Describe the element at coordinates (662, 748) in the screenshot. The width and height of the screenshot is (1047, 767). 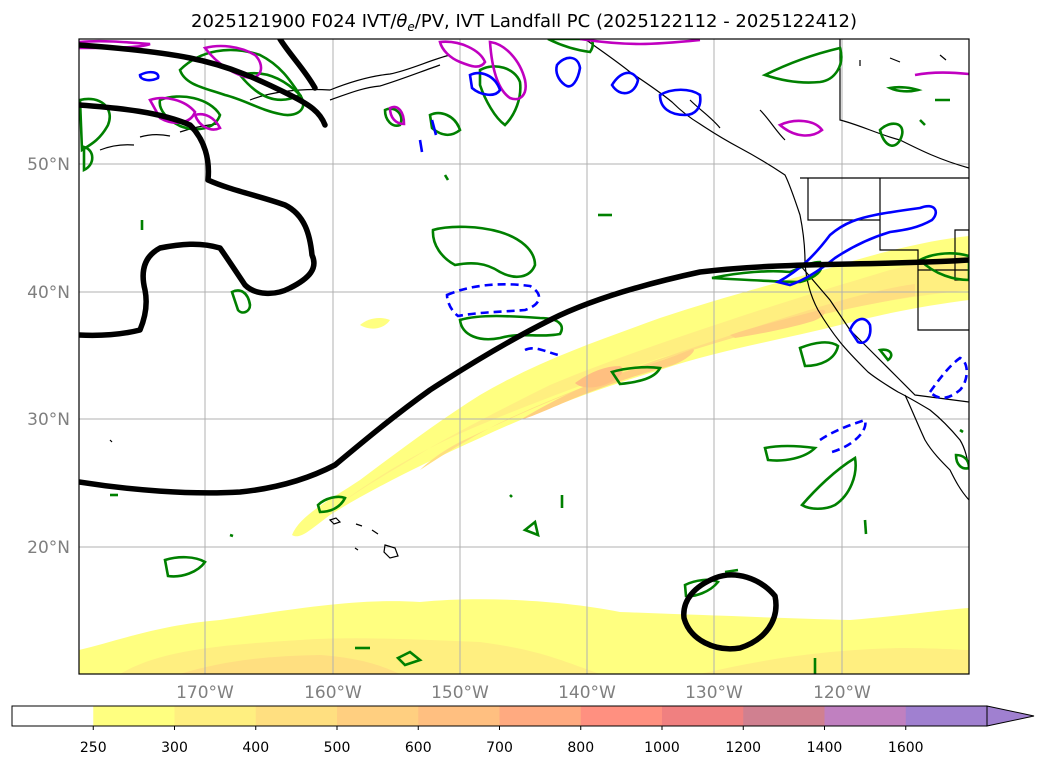
I see `colorbar-tick-label: 1000` at that location.